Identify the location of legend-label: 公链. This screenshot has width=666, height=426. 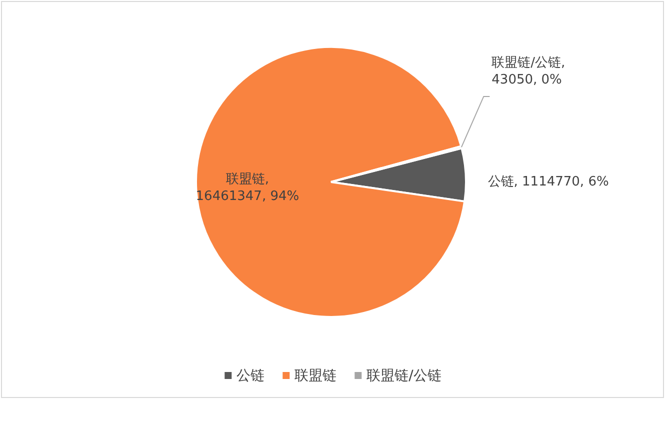
(250, 376).